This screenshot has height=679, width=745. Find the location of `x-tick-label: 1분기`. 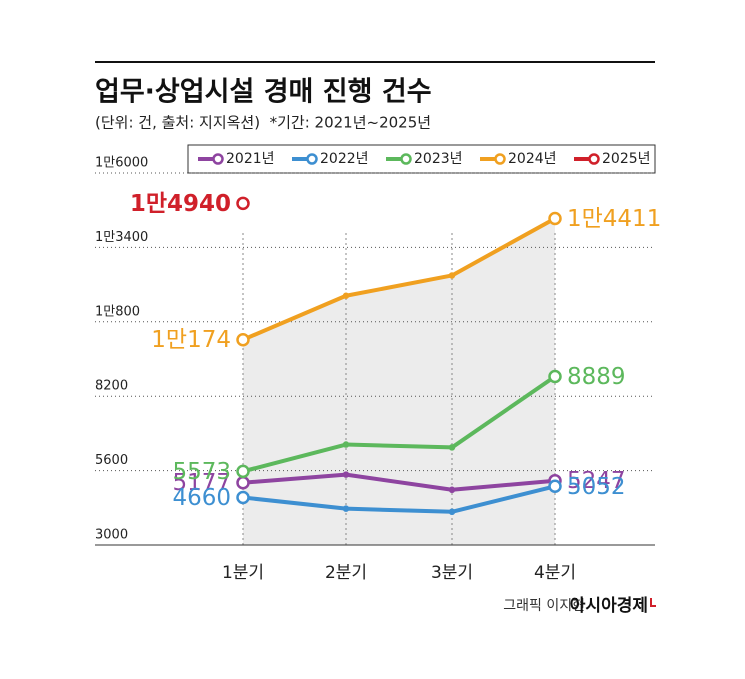

x-tick-label: 1분기 is located at coordinates (243, 573).